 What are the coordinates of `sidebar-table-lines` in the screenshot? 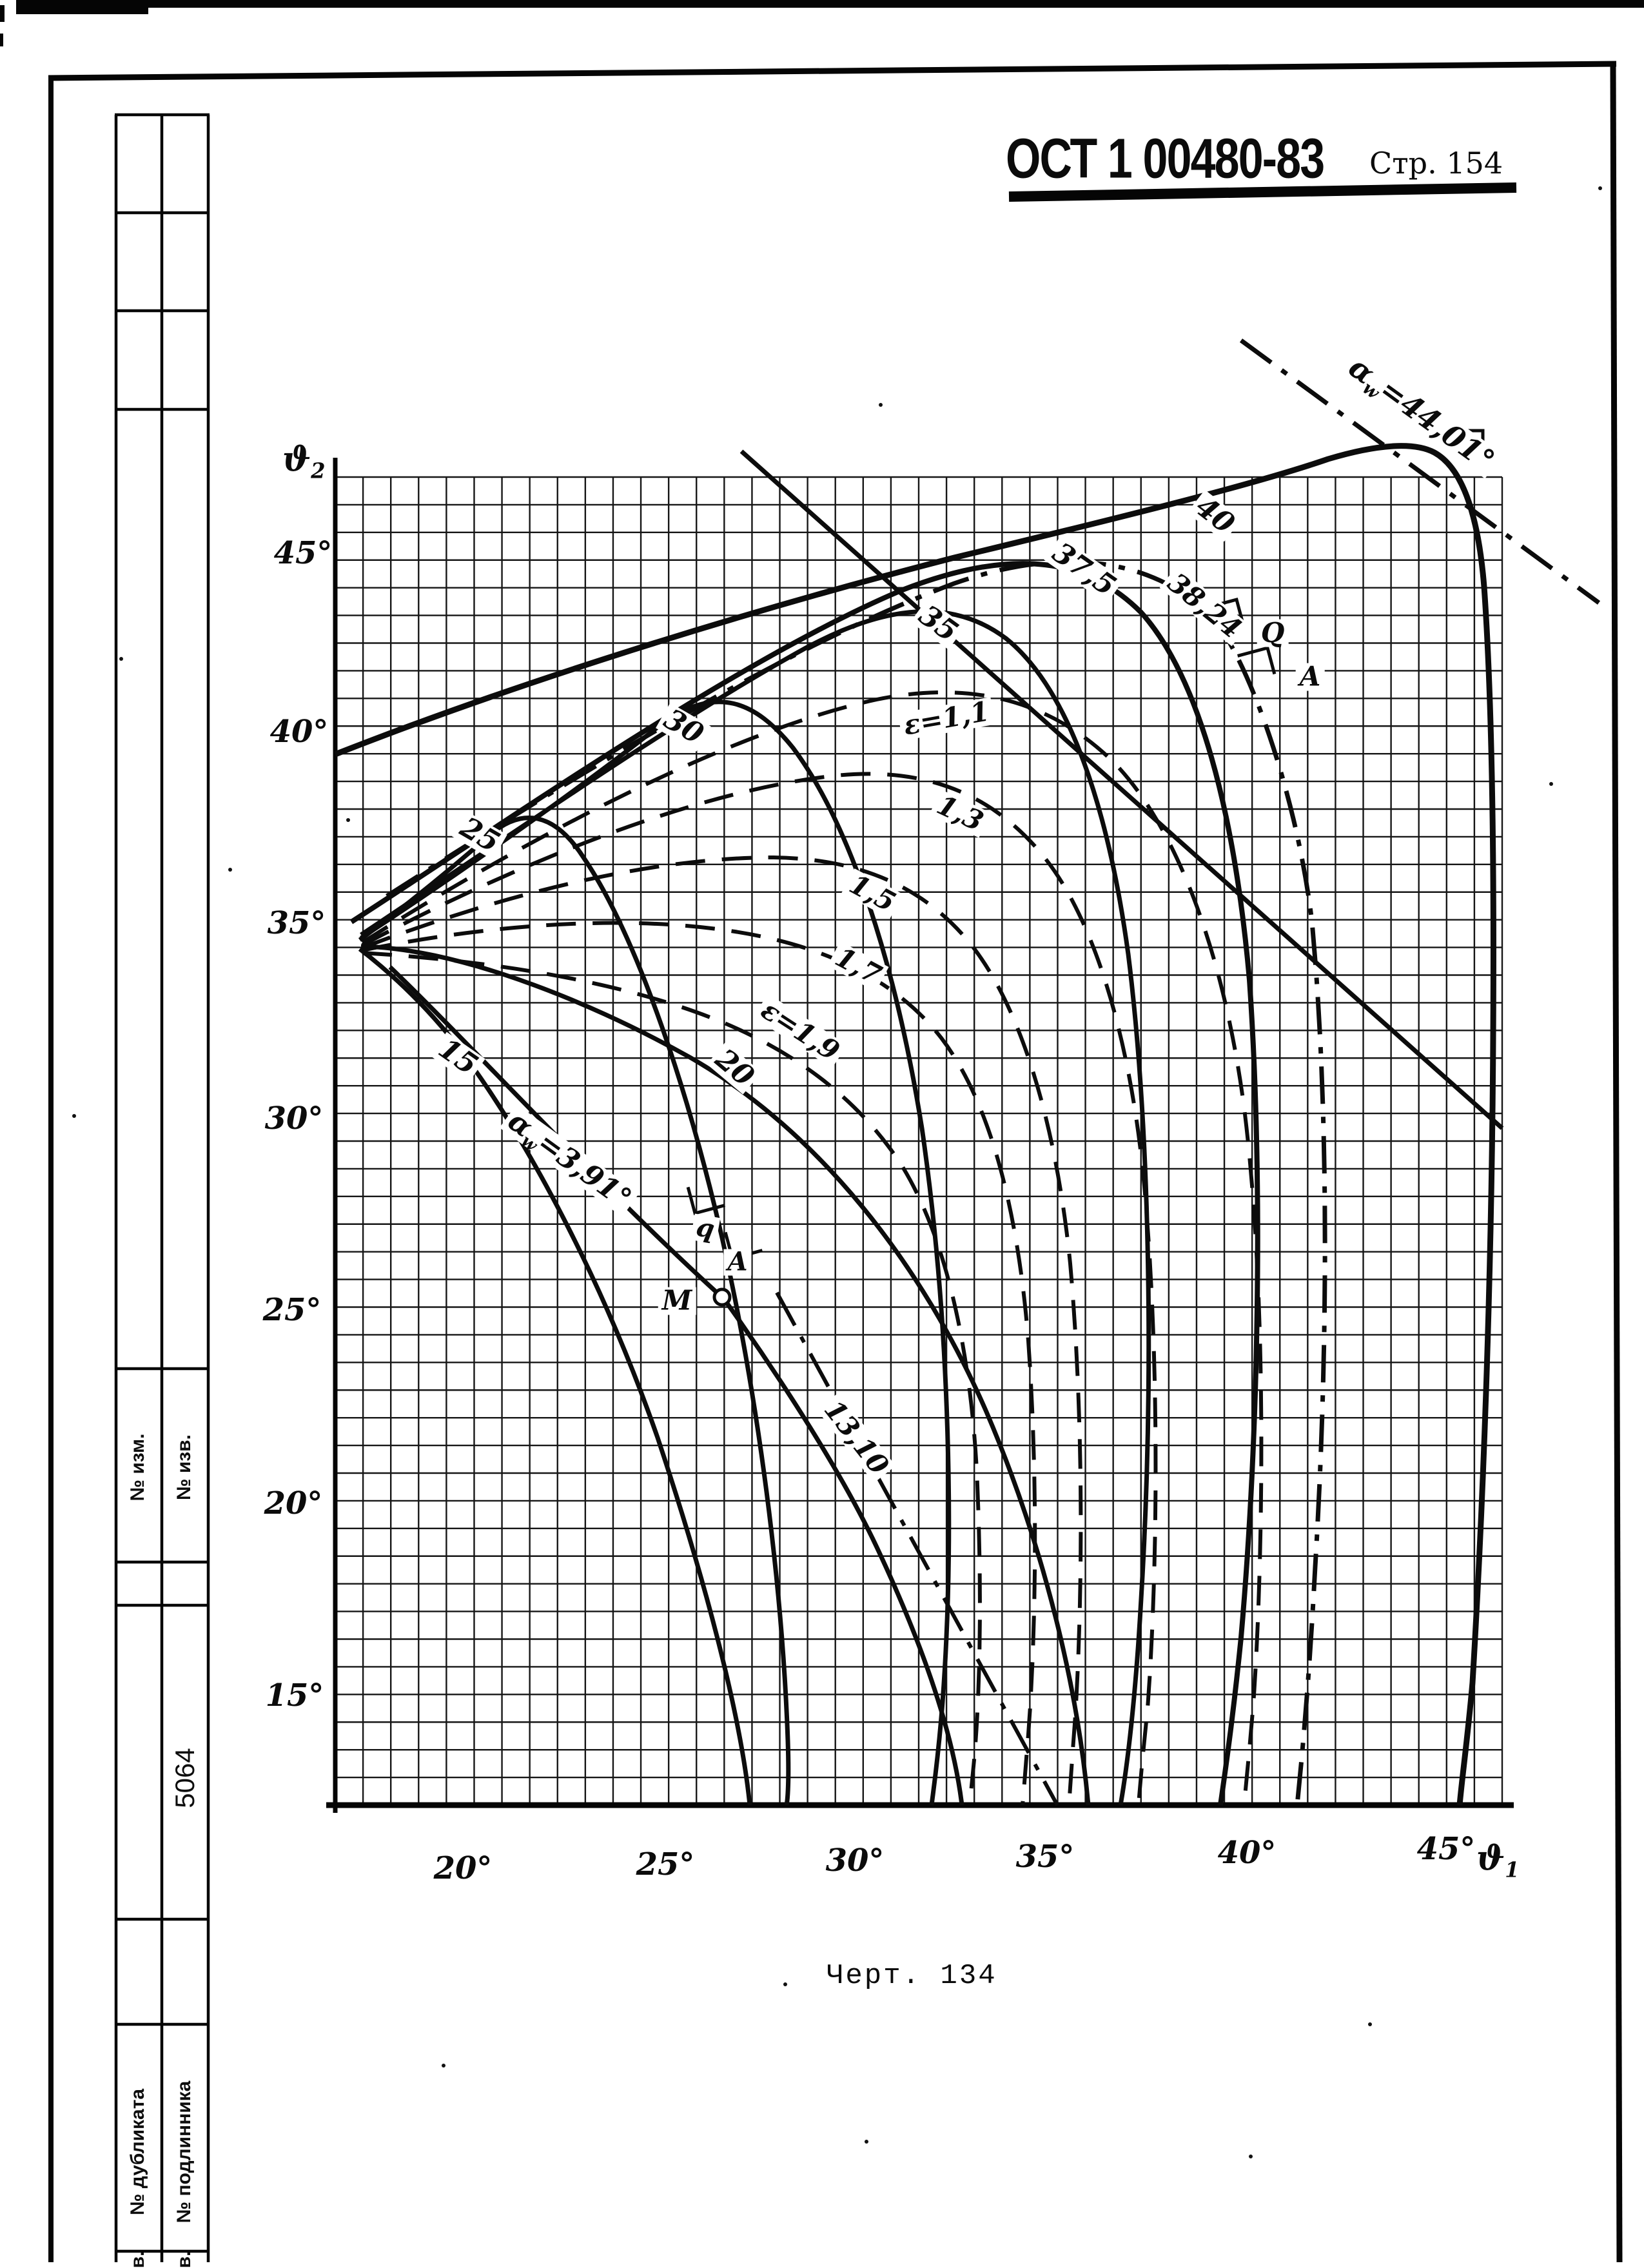 It's located at (162, 1187).